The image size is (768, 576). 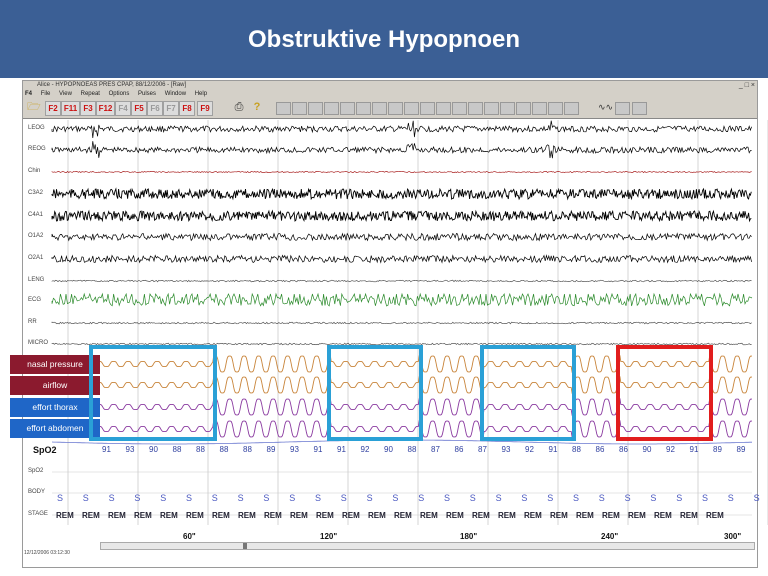 What do you see at coordinates (123, 108) in the screenshot?
I see `f4-button: F4` at bounding box center [123, 108].